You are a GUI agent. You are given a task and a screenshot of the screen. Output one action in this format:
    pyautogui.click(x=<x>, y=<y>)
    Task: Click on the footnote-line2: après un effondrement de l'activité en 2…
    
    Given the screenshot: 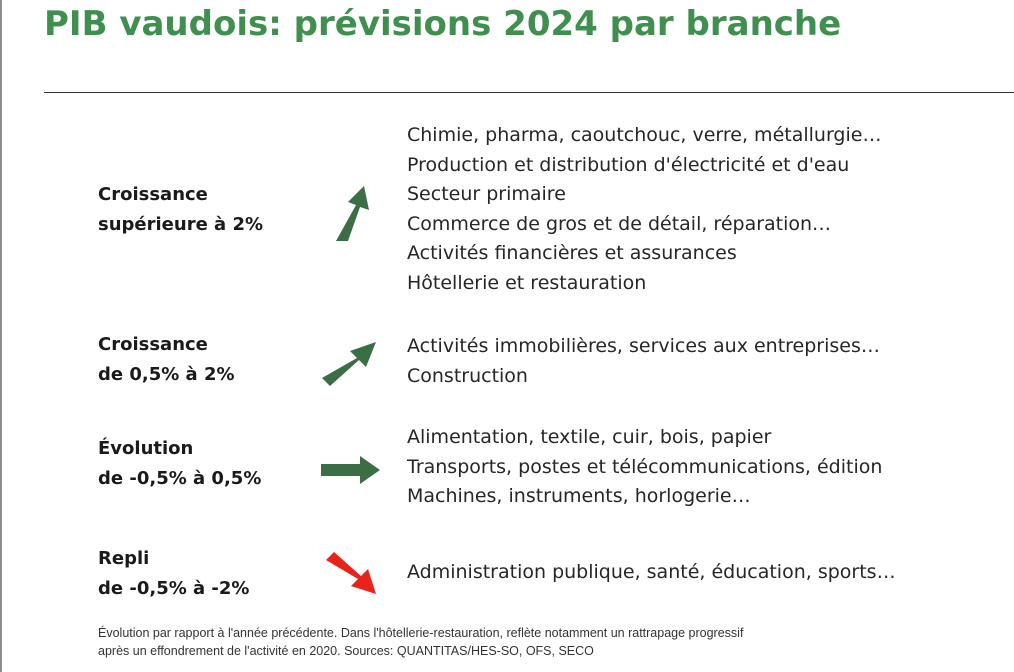 What is the action you would take?
    pyautogui.click(x=346, y=651)
    